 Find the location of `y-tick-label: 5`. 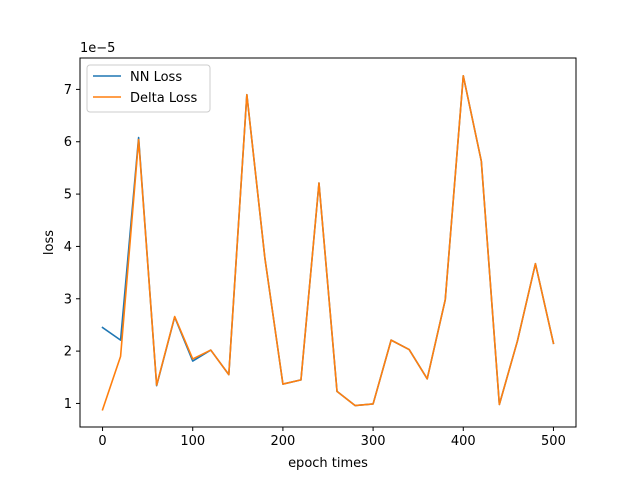

y-tick-label: 5 is located at coordinates (68, 195).